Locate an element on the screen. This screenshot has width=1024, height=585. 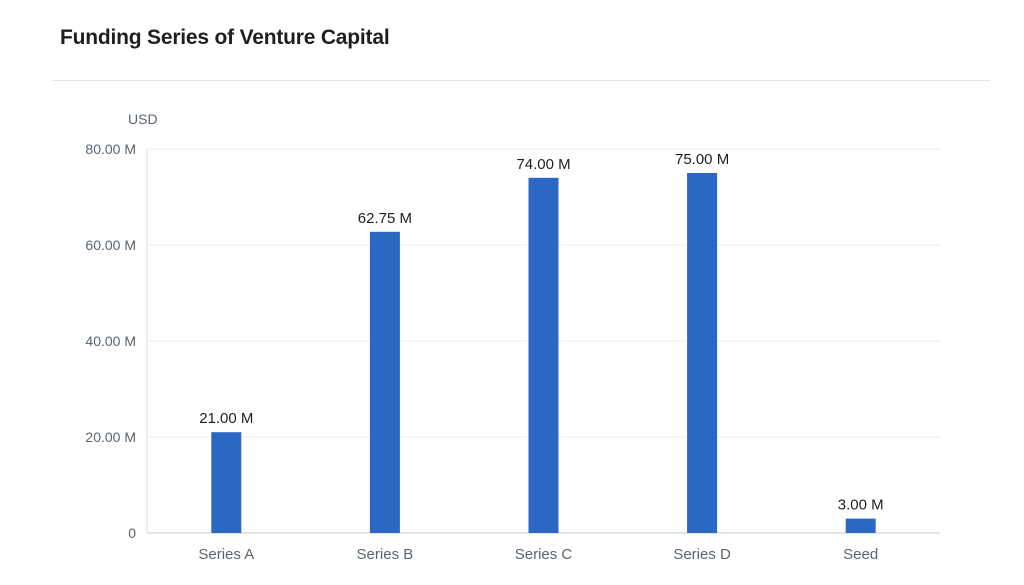
y-tick-label: 60.00 M is located at coordinates (110, 245).